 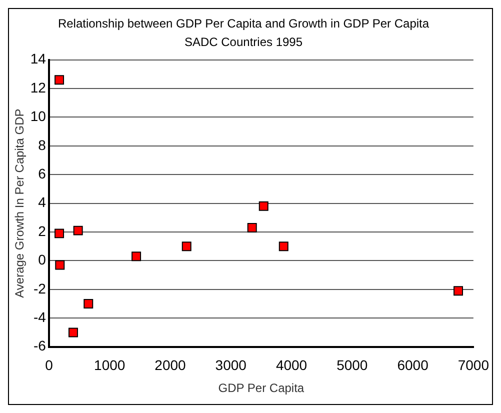 What do you see at coordinates (110, 365) in the screenshot?
I see `x-tick-label: 1000` at bounding box center [110, 365].